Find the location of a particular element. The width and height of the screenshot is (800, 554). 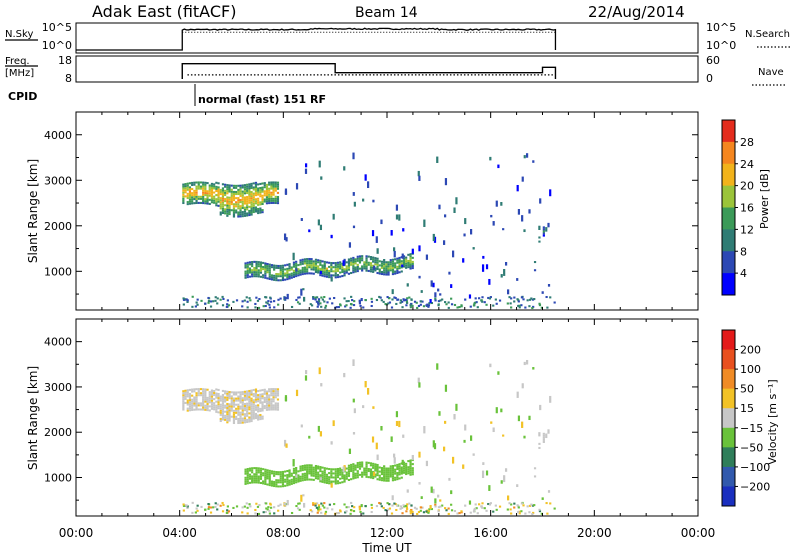

nsky-tick-top: 10^5 is located at coordinates (57, 27).